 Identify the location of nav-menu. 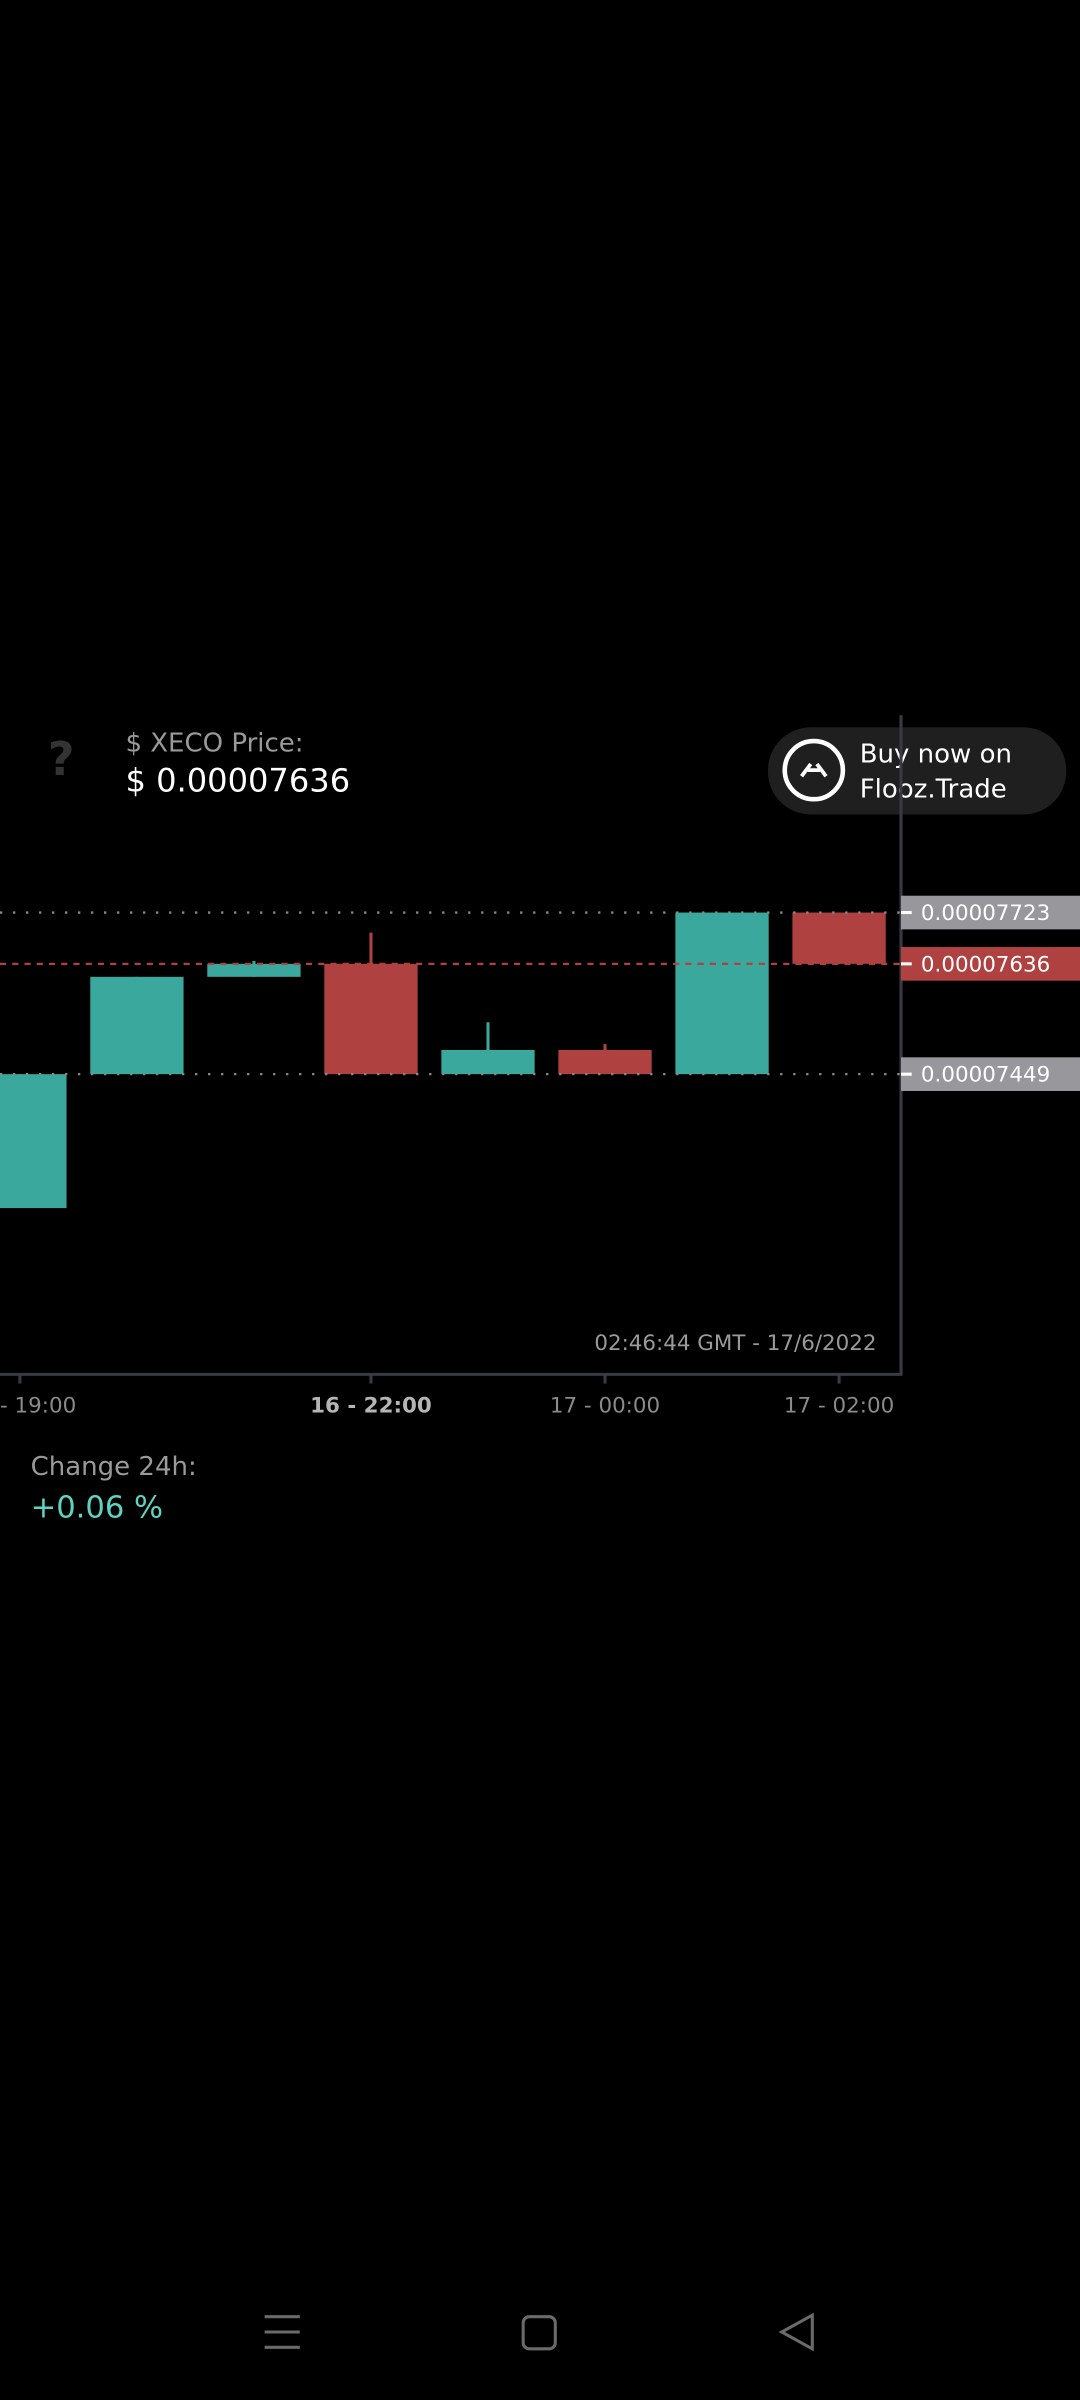
(282, 2332).